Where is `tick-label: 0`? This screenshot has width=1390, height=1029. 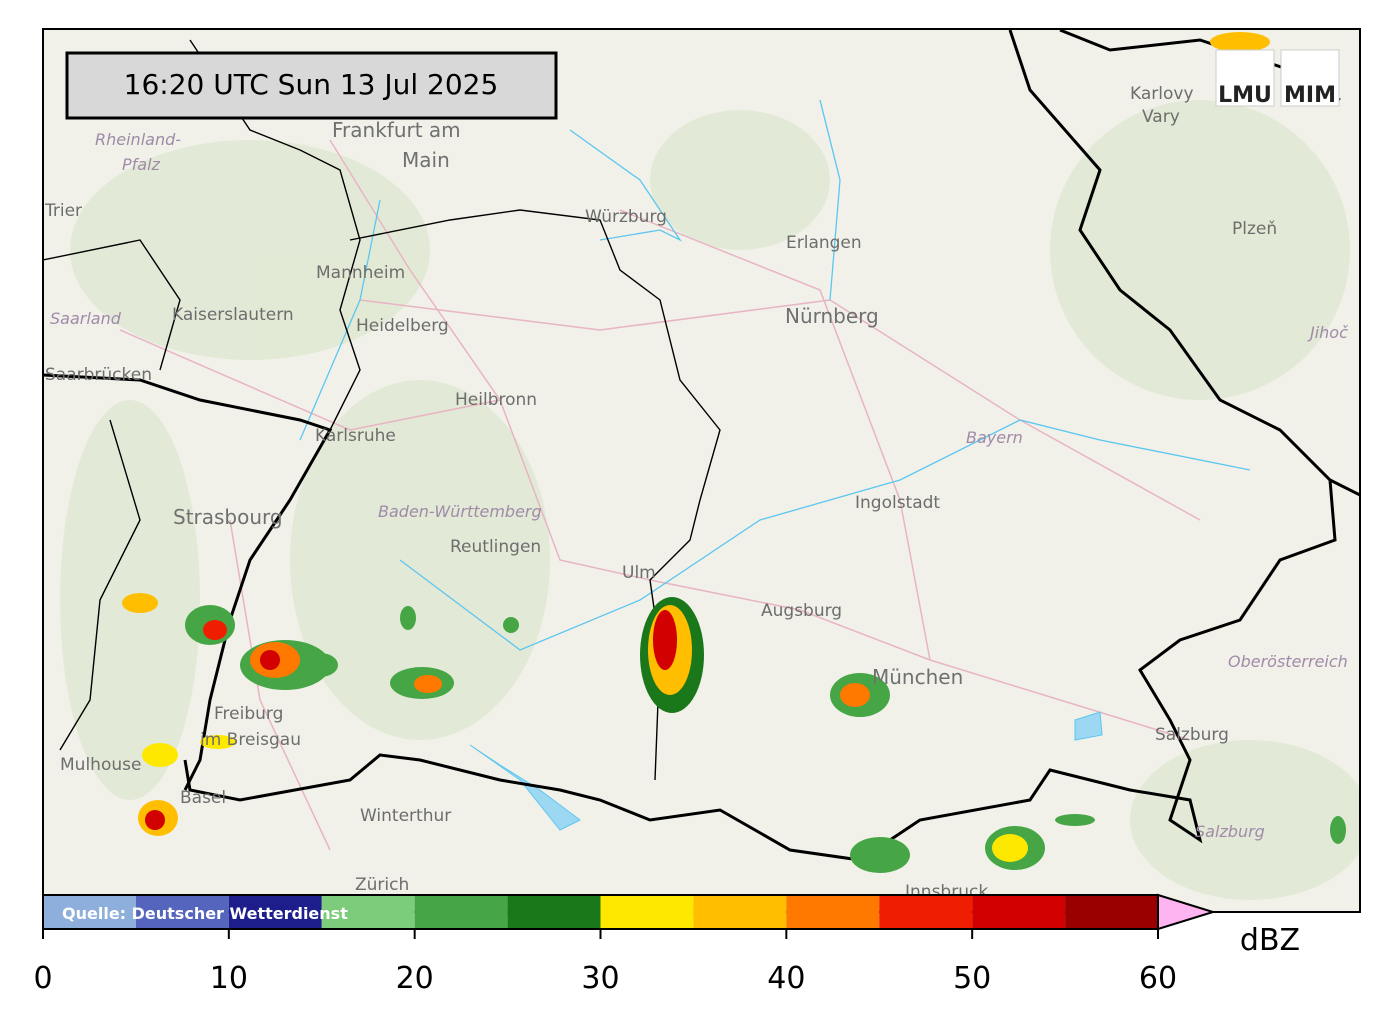 tick-label: 0 is located at coordinates (42, 978).